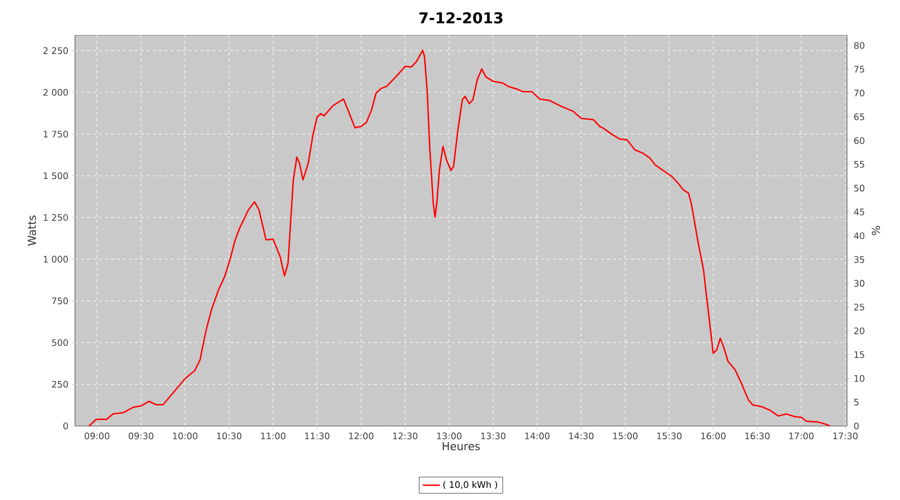 Image resolution: width=900 pixels, height=500 pixels. Describe the element at coordinates (361, 436) in the screenshot. I see `x-tick-label: 12:00` at that location.